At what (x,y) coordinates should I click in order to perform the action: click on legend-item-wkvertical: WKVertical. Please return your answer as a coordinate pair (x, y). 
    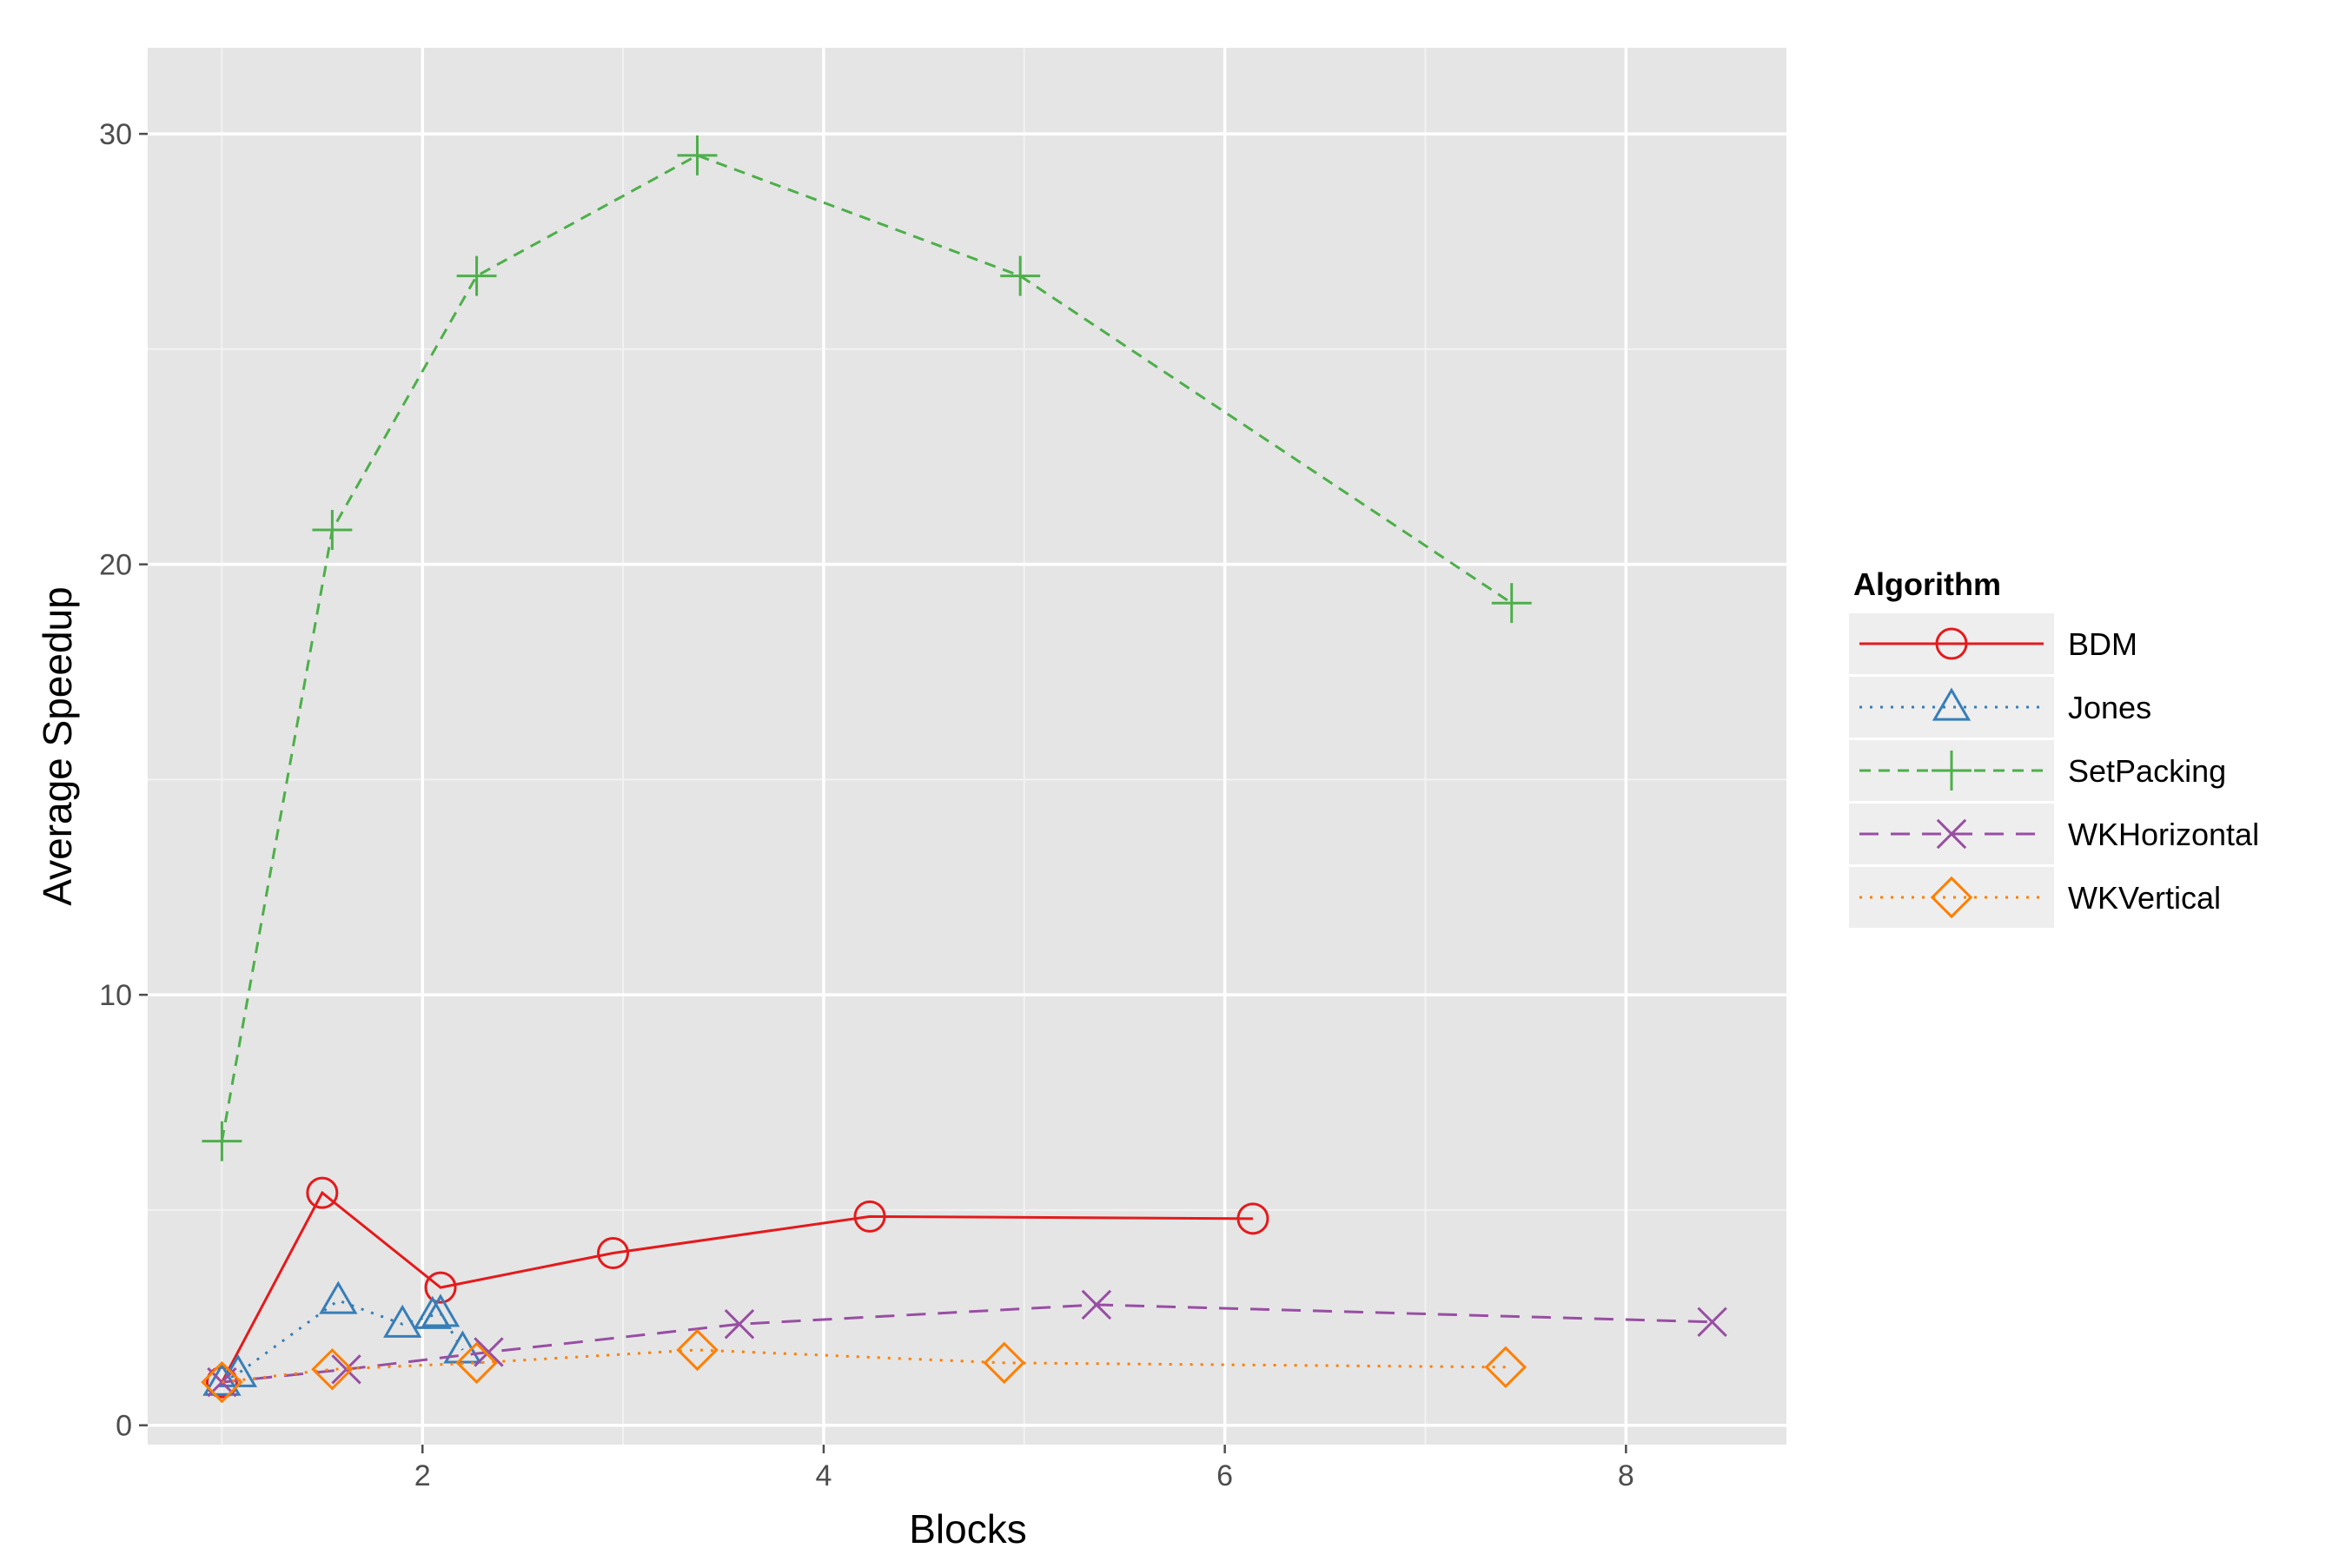
    Looking at the image, I should click on (2035, 897).